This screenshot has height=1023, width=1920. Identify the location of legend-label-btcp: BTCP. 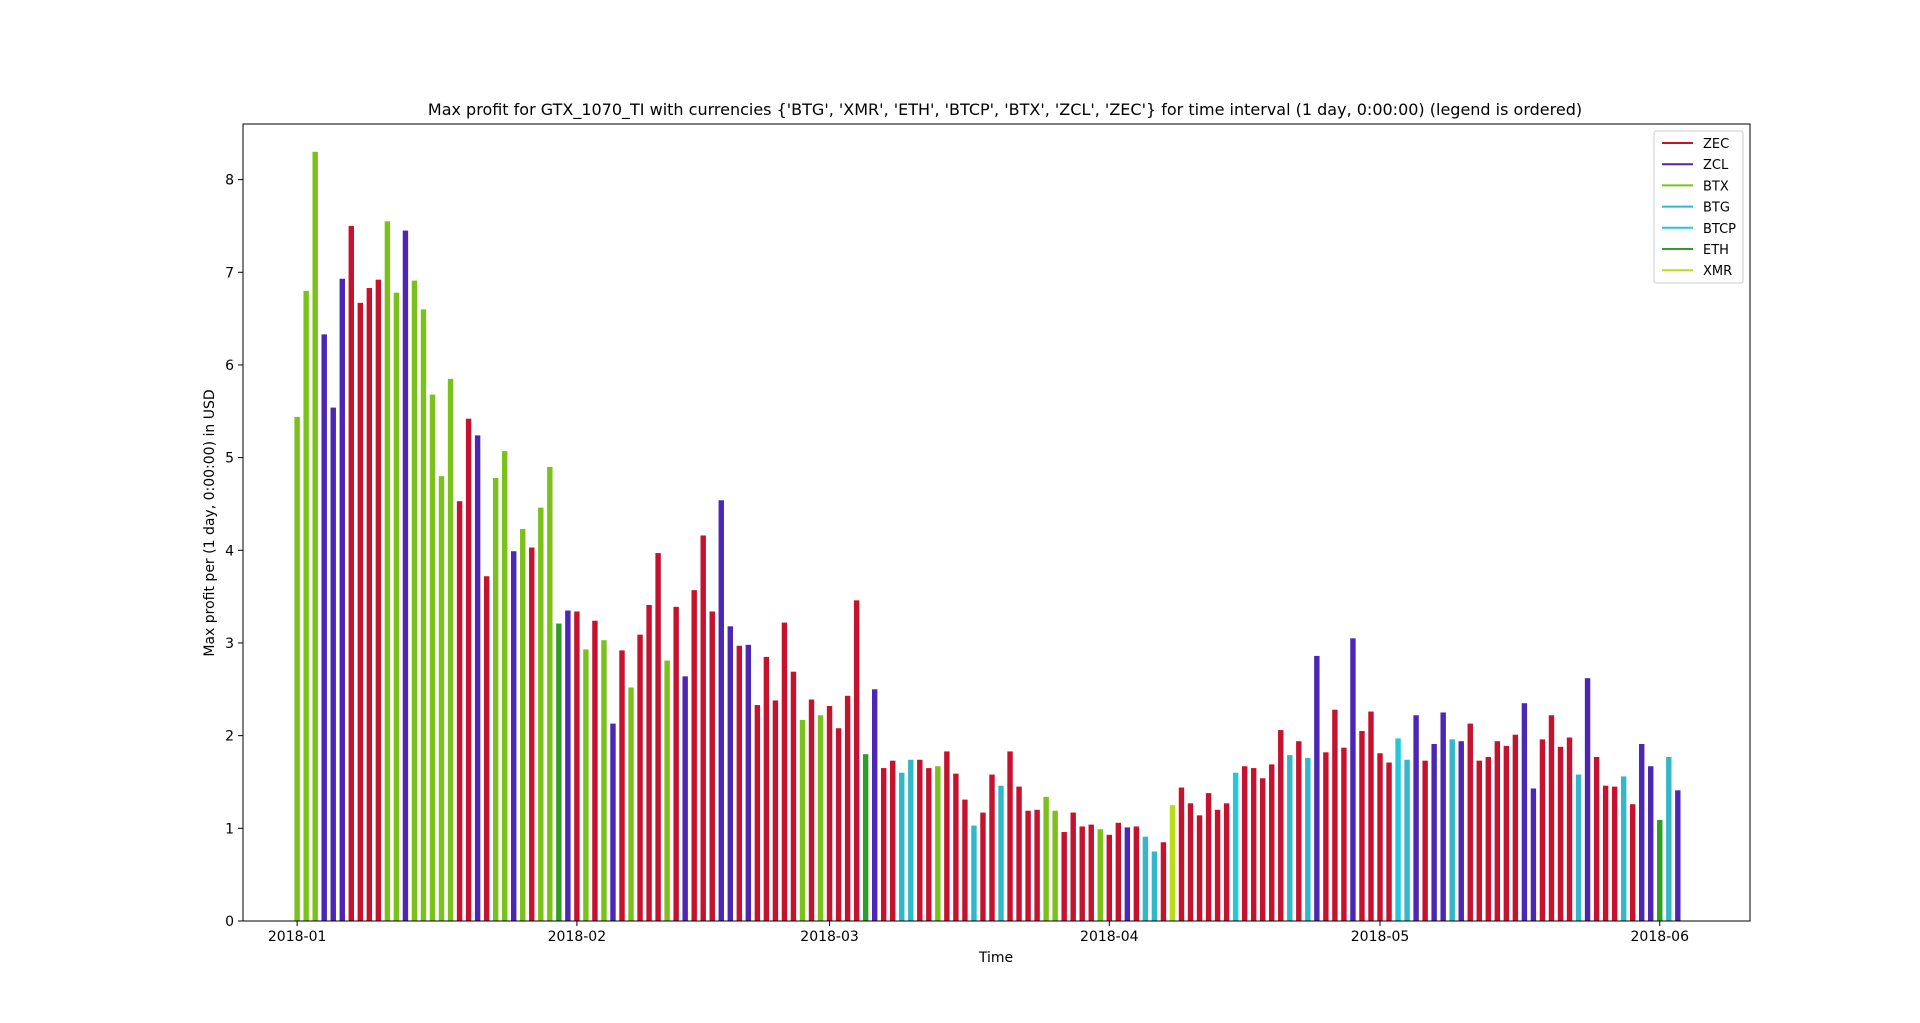
(1719, 229).